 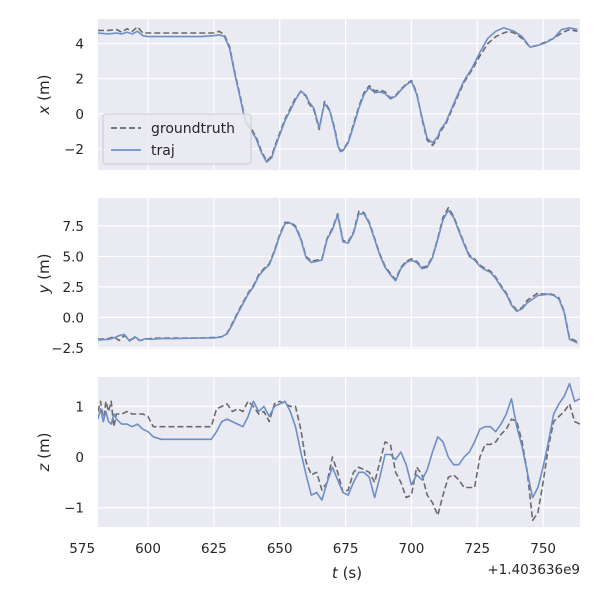 I want to click on y-tick-label: 2, so click(x=79, y=80).